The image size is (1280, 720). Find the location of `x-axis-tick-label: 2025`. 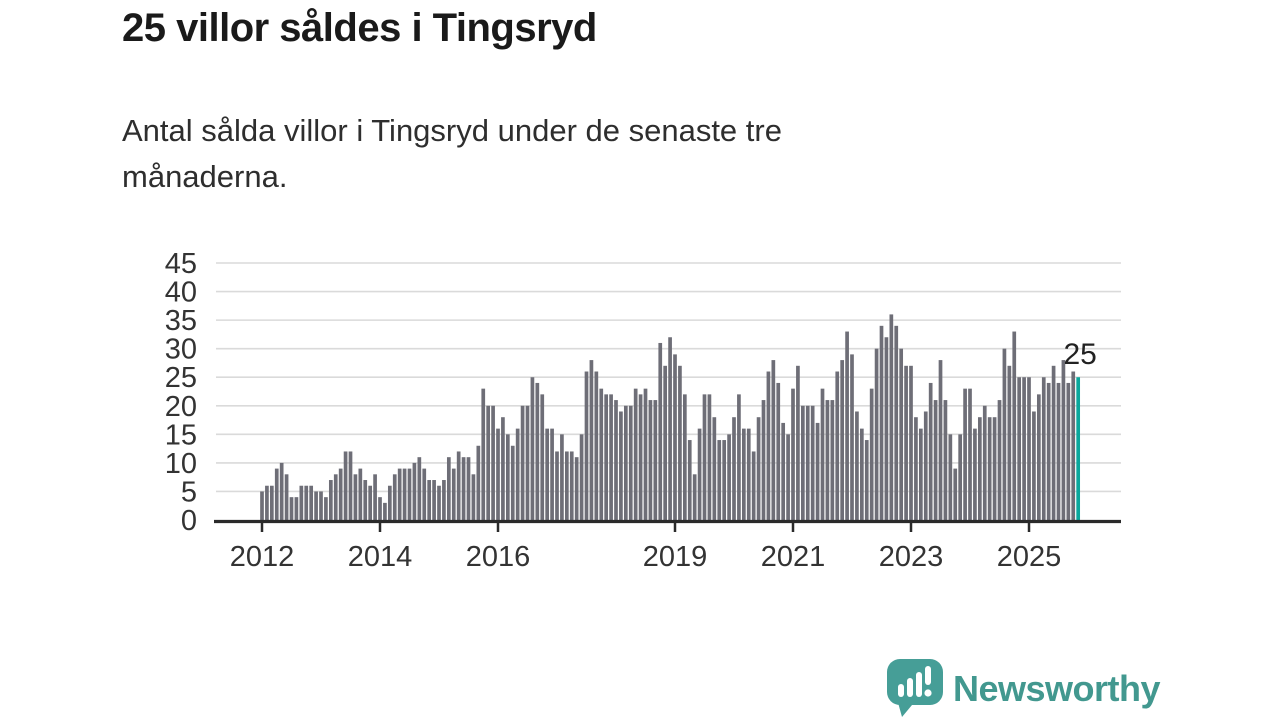

x-axis-tick-label: 2025 is located at coordinates (1029, 557).